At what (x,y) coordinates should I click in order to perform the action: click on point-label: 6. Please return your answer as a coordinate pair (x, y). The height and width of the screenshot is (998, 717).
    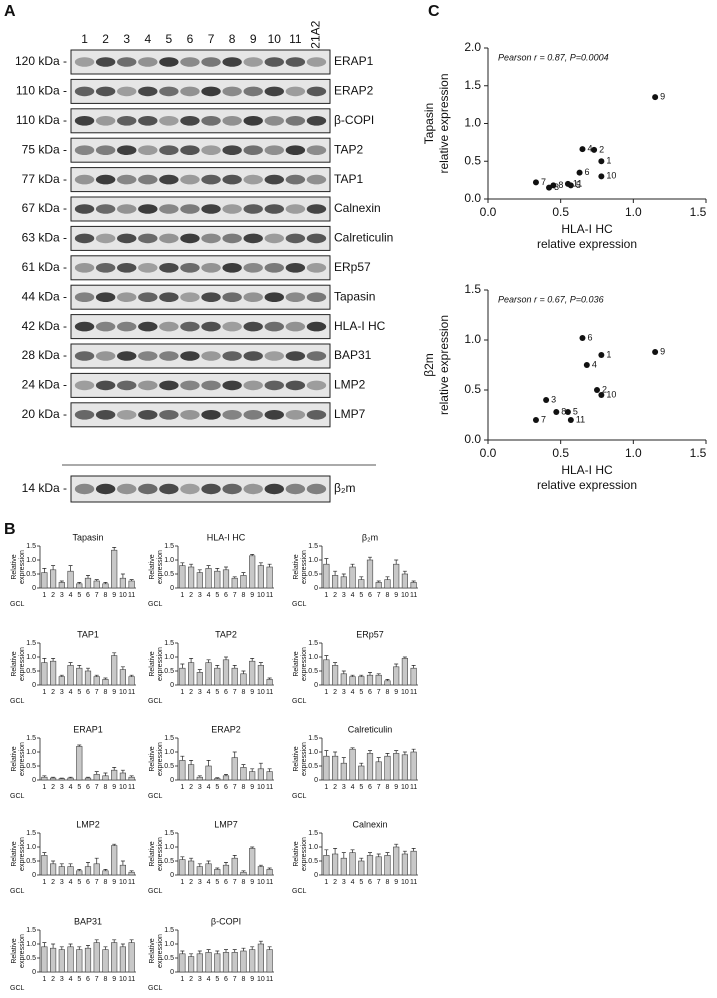
    Looking at the image, I should click on (589, 337).